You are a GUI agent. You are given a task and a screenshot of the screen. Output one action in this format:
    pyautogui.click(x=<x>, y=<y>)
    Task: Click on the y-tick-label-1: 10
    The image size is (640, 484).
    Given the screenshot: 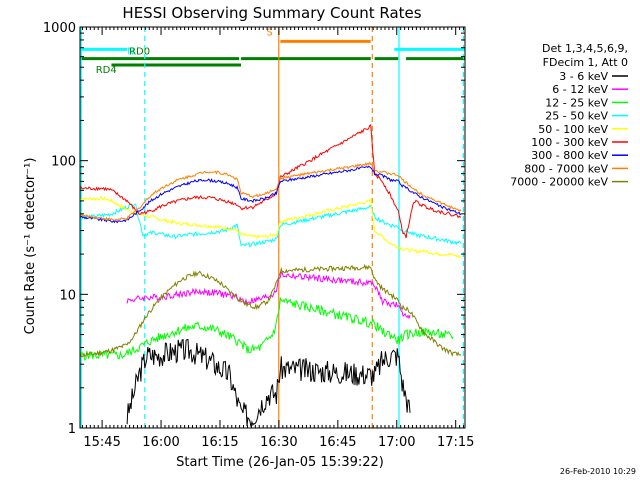 What is the action you would take?
    pyautogui.click(x=67, y=295)
    